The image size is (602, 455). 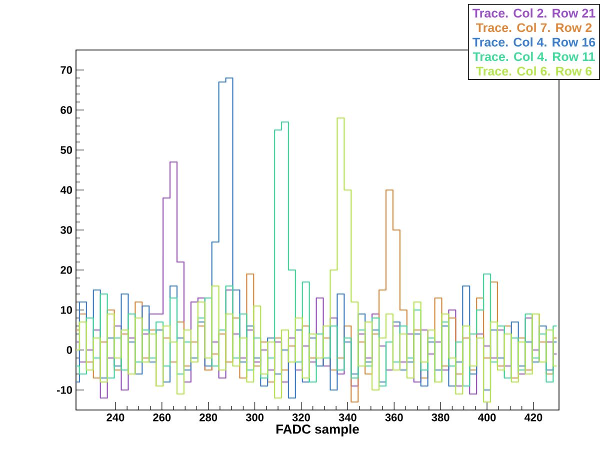 What do you see at coordinates (255, 418) in the screenshot?
I see `x-tick-label: 300` at bounding box center [255, 418].